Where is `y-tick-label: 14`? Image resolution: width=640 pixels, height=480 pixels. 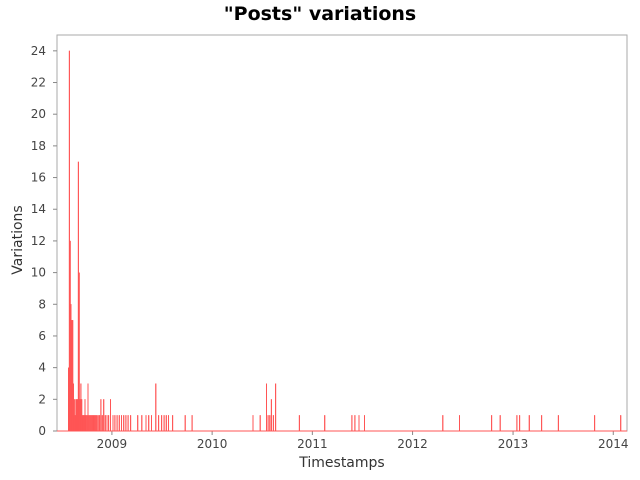
y-tick-label: 14 is located at coordinates (38, 209).